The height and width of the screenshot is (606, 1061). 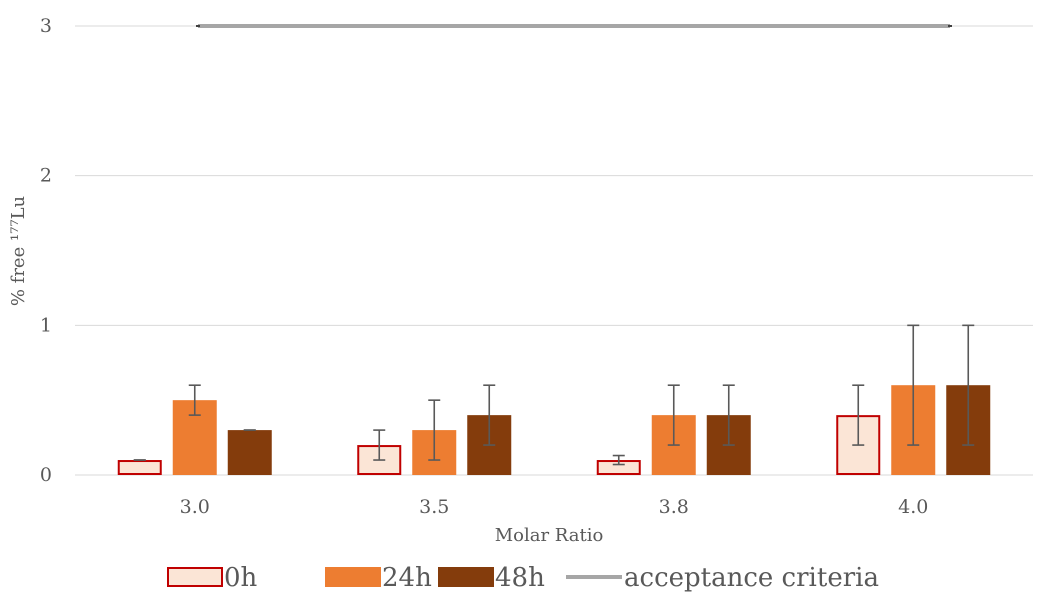 What do you see at coordinates (353, 577) in the screenshot?
I see `legend-swatch-24h` at bounding box center [353, 577].